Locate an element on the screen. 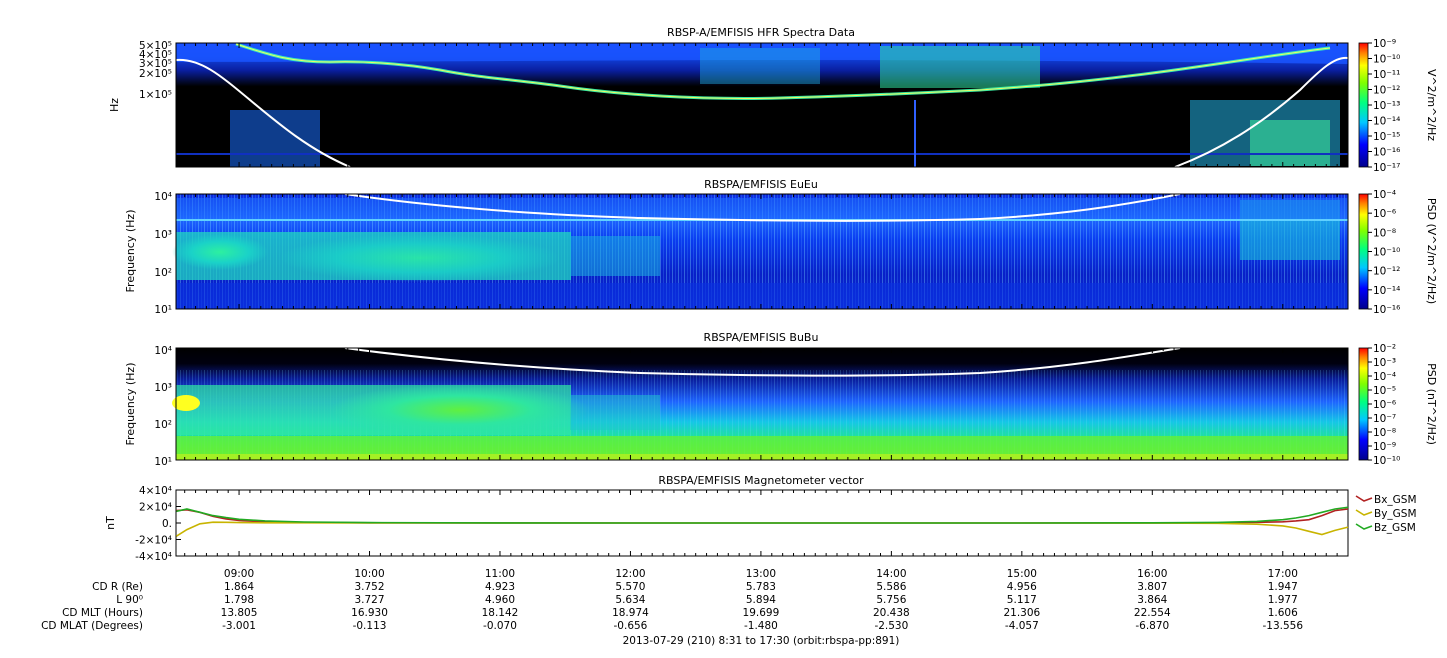 This screenshot has width=1447, height=658. hfr-y-tick-label: 4×10⁵ is located at coordinates (155, 55).